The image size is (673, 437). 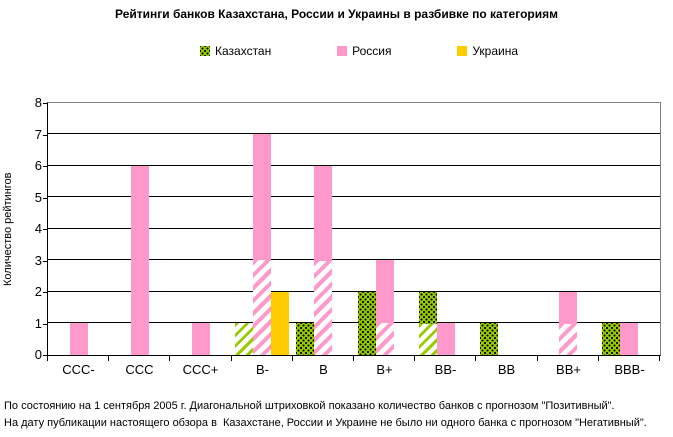 What do you see at coordinates (372, 51) in the screenshot?
I see `legend-label-rus: Россия` at bounding box center [372, 51].